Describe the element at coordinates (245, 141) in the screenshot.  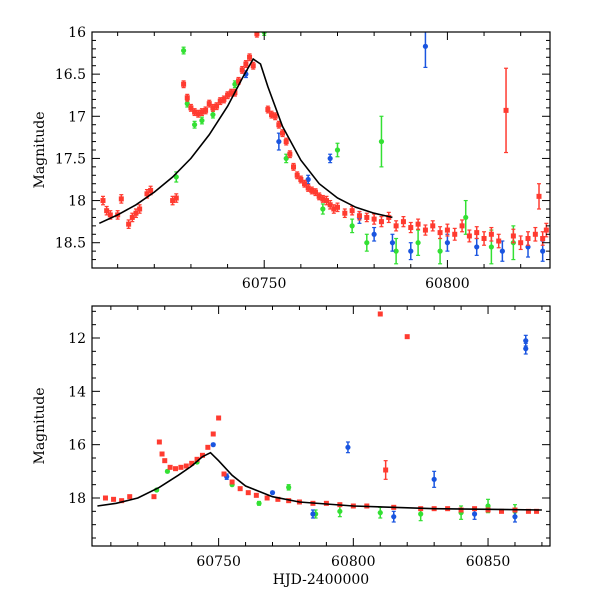
I see `model-curve` at that location.